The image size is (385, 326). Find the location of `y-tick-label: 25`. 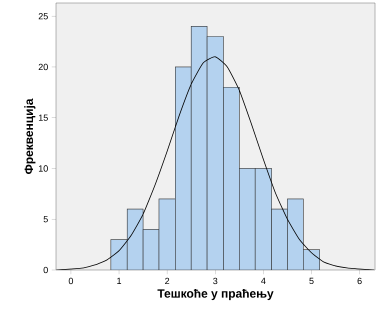

y-tick-label: 25 is located at coordinates (43, 16).